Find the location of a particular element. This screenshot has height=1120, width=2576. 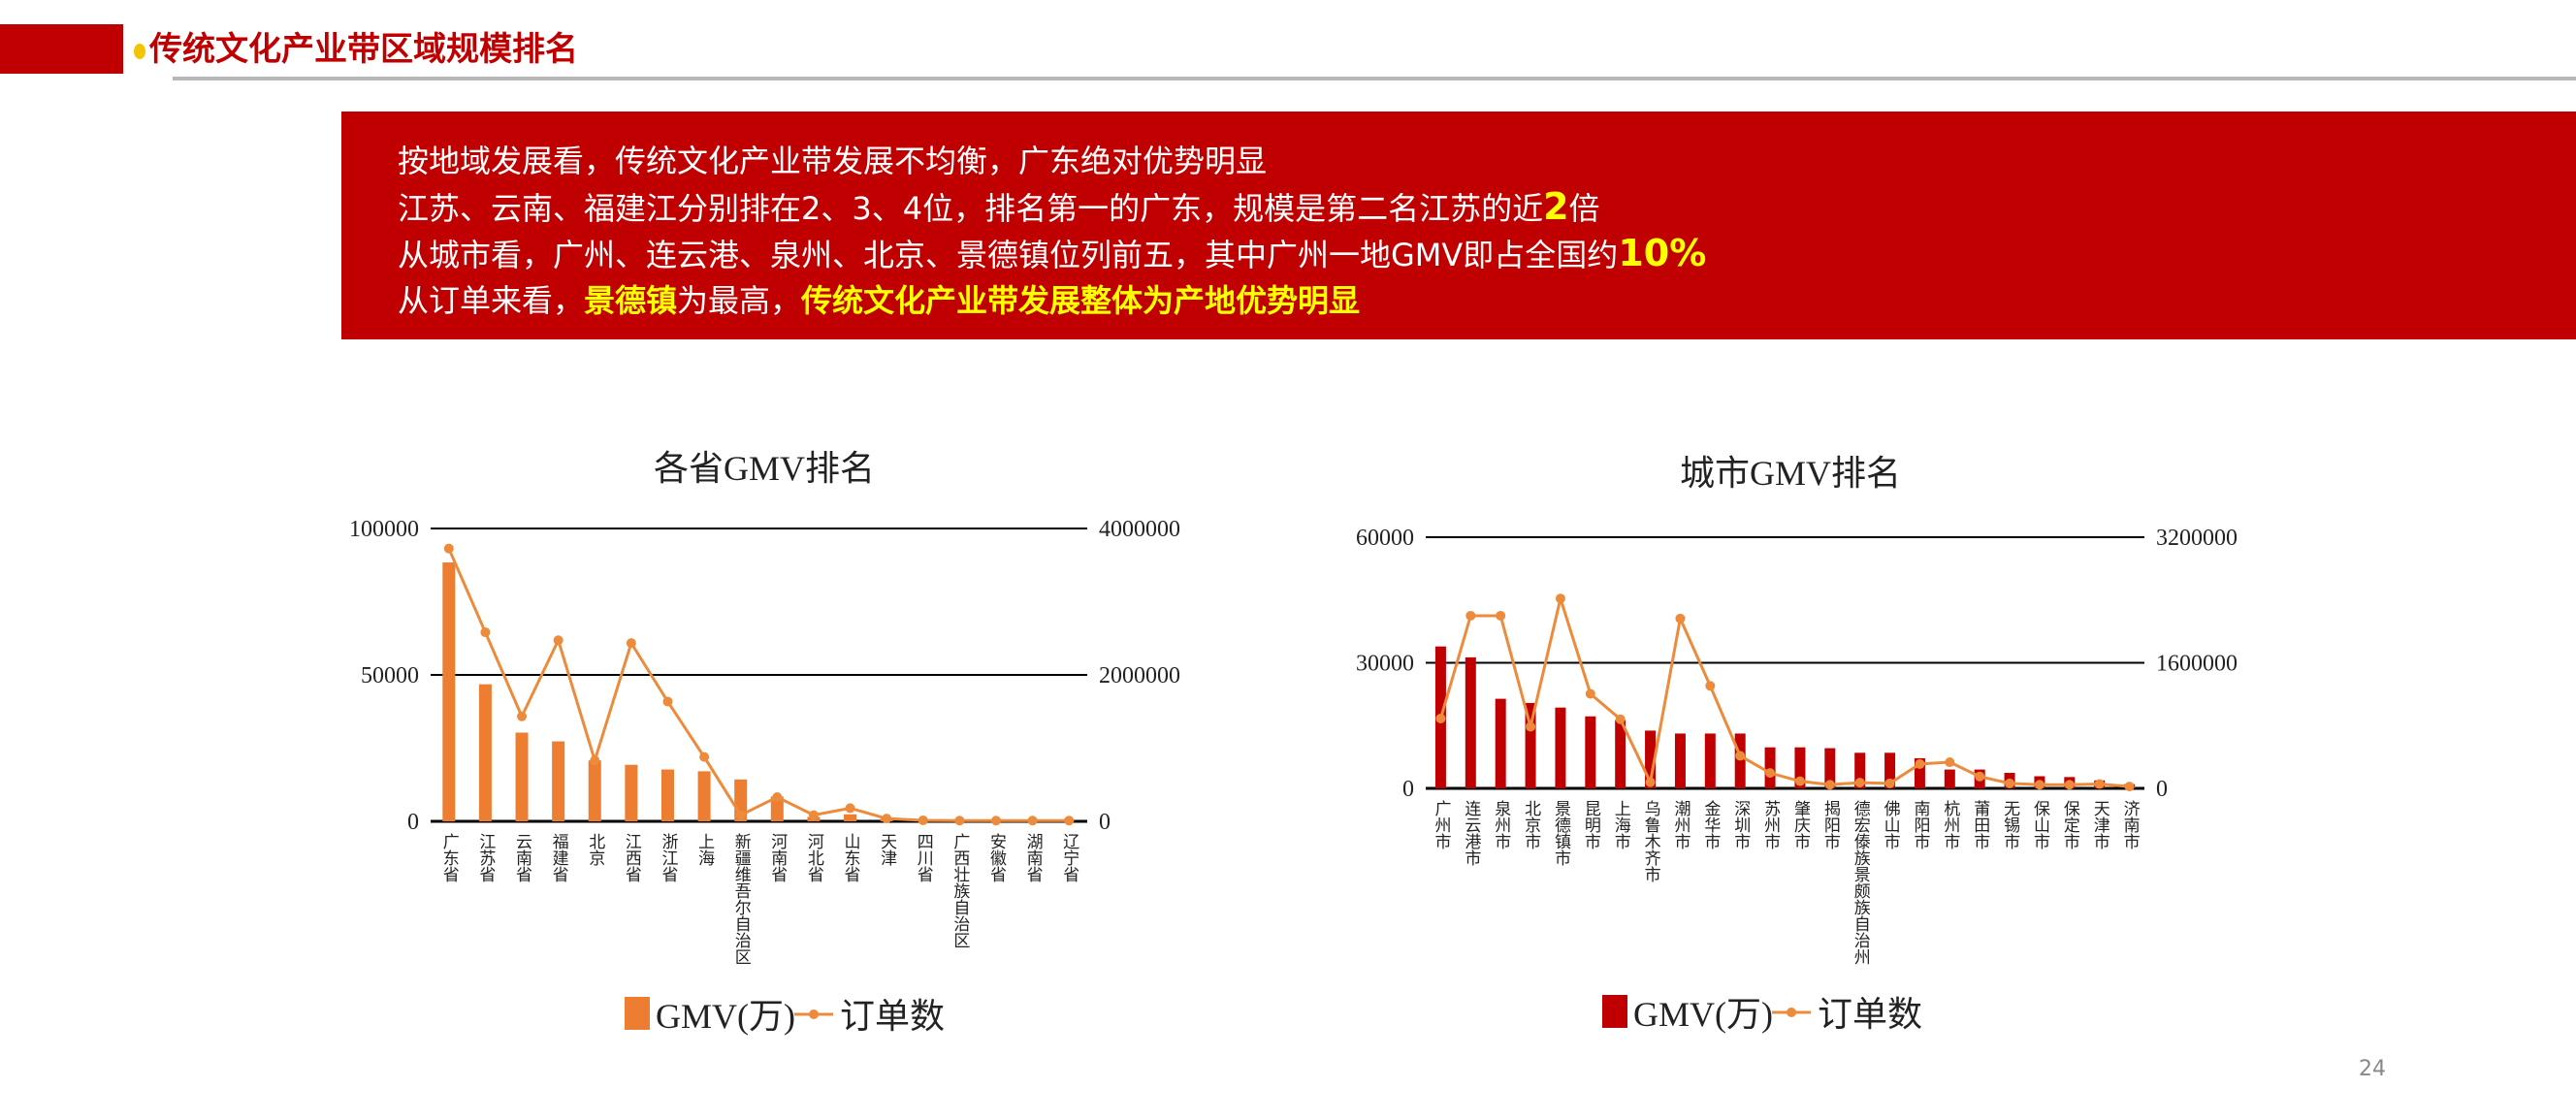

legend-marker-orders is located at coordinates (814, 1014).